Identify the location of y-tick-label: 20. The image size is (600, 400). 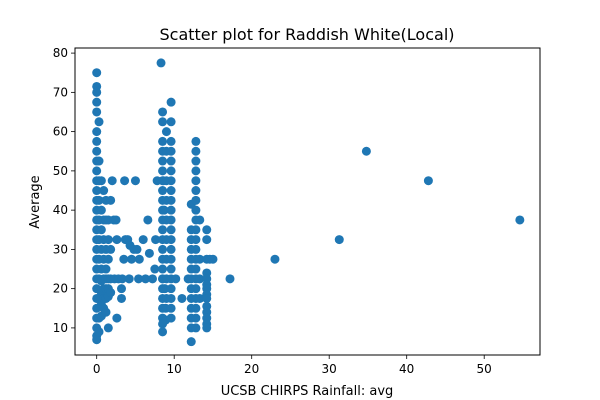
(60, 289).